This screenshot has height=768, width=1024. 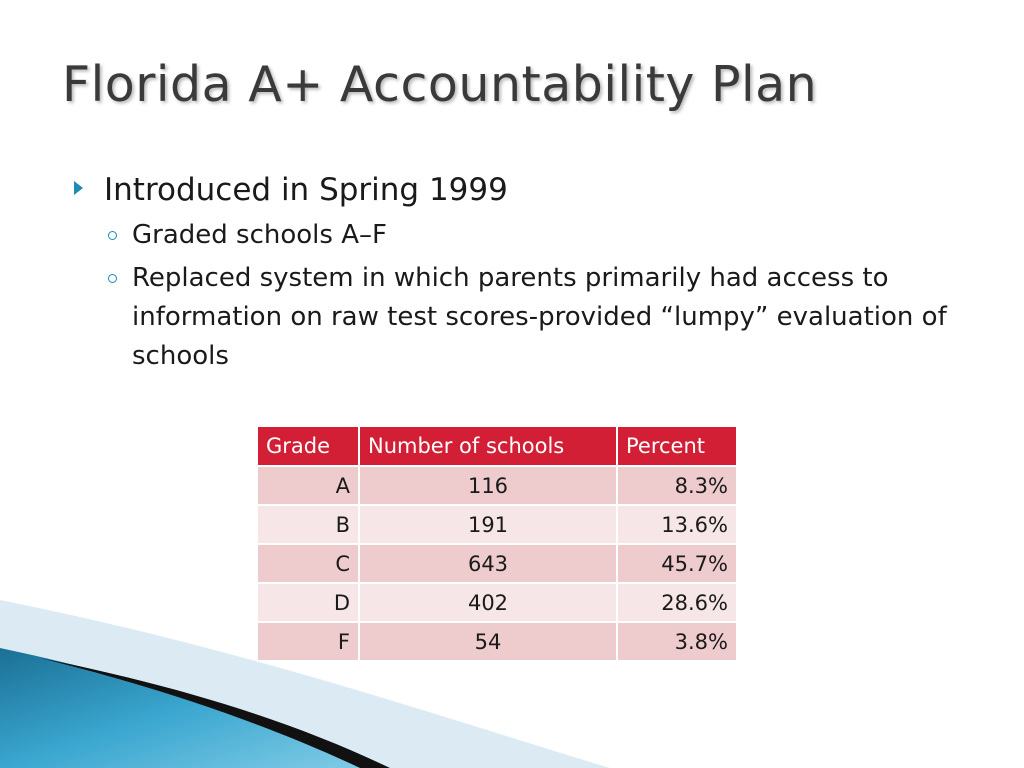 I want to click on cell-count: 643, so click(x=488, y=563).